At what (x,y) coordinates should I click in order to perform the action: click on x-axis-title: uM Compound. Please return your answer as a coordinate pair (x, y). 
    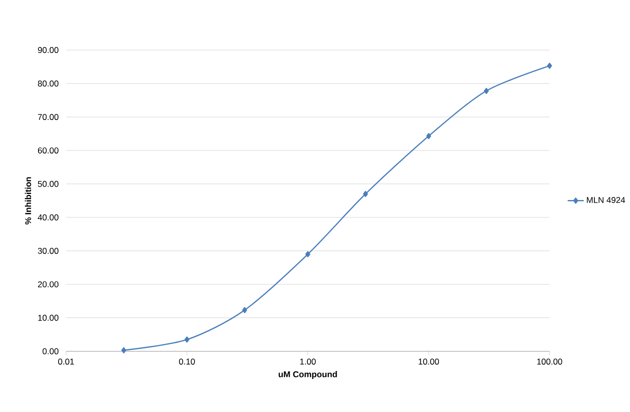
    Looking at the image, I should click on (307, 375).